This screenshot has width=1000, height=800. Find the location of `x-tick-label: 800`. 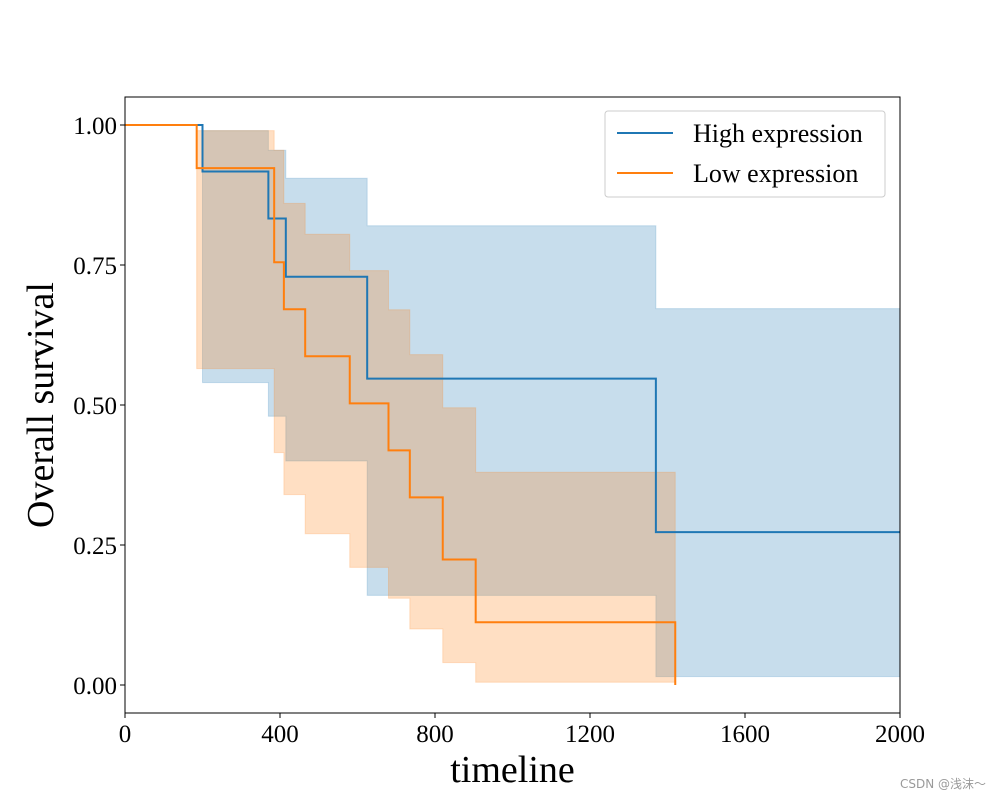

x-tick-label: 800 is located at coordinates (435, 734).